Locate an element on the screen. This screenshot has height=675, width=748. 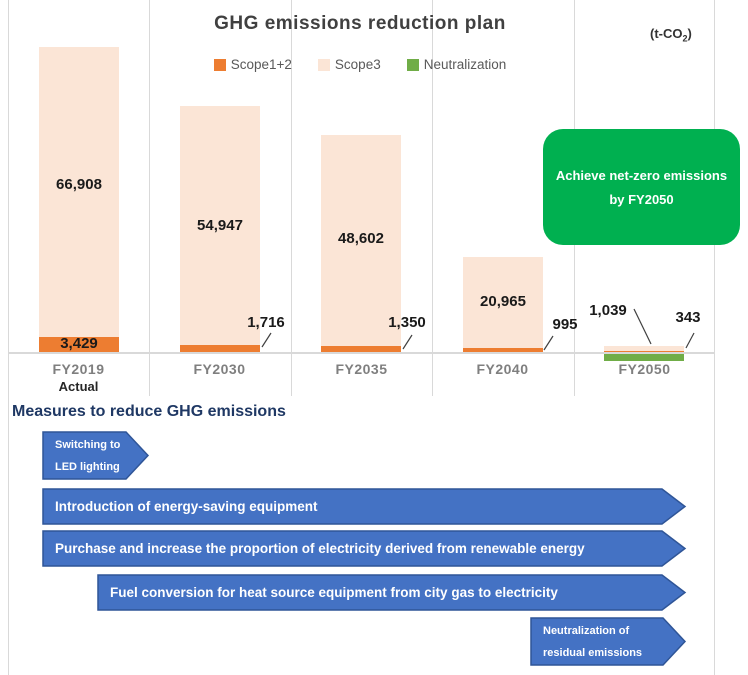
x-label-fy2030: FY2030 is located at coordinates (219, 369).